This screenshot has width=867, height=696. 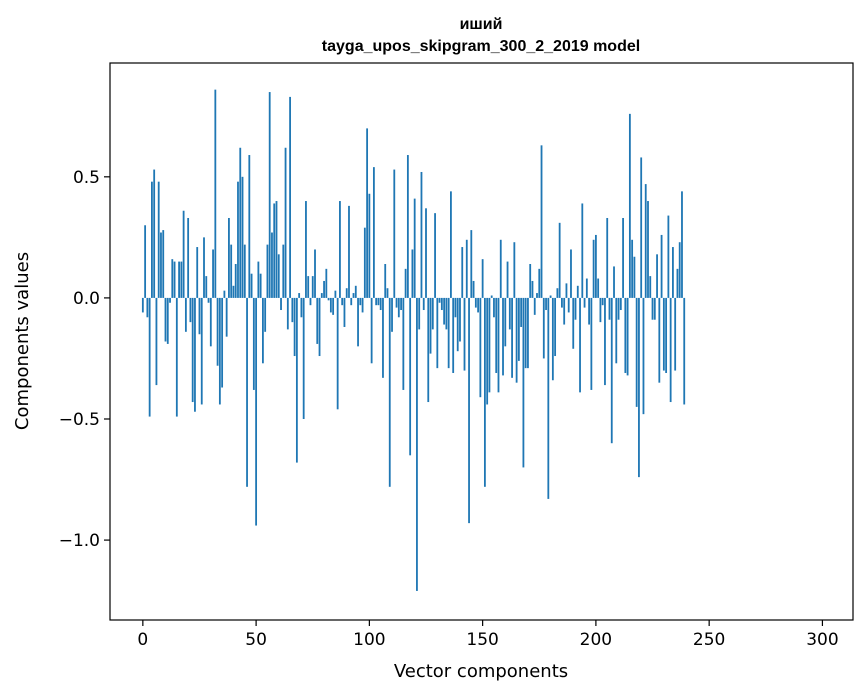 What do you see at coordinates (488, 635) in the screenshot?
I see `x-axis-ticks: 0 50 100 150 200 250 300` at bounding box center [488, 635].